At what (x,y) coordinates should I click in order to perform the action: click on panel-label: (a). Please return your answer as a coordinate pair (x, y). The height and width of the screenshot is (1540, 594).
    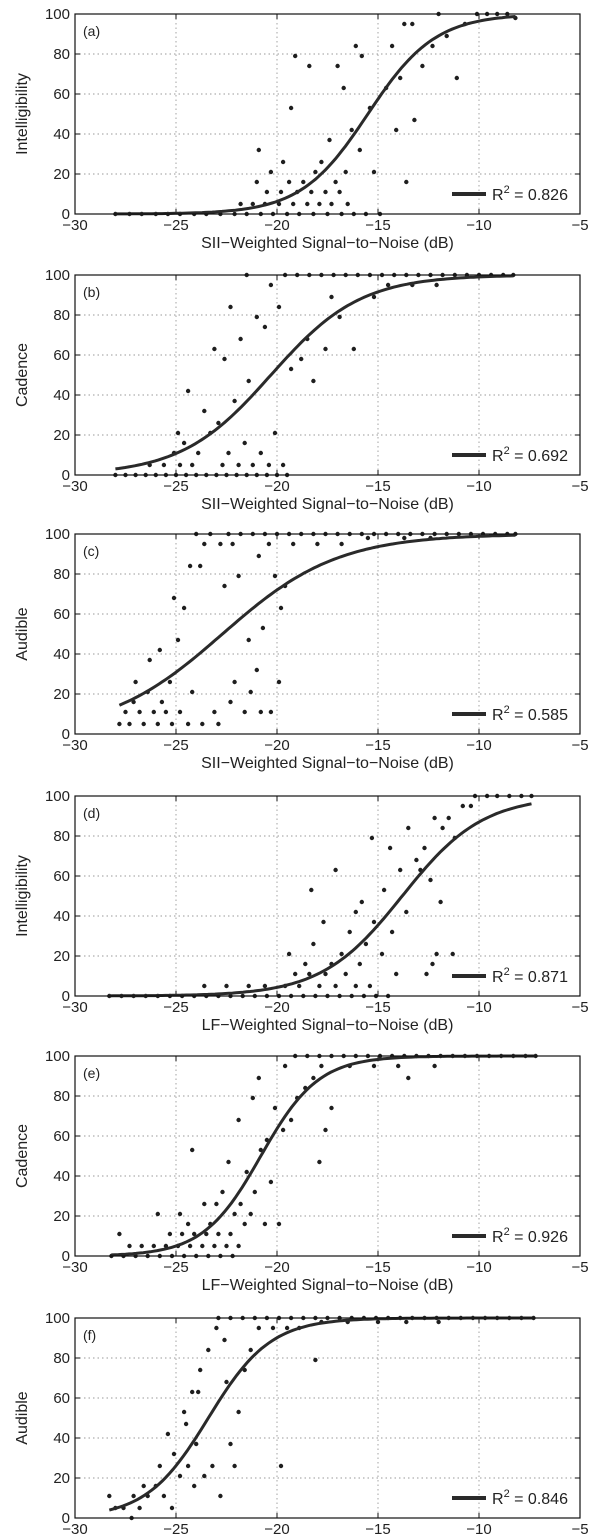
    Looking at the image, I should click on (91, 31).